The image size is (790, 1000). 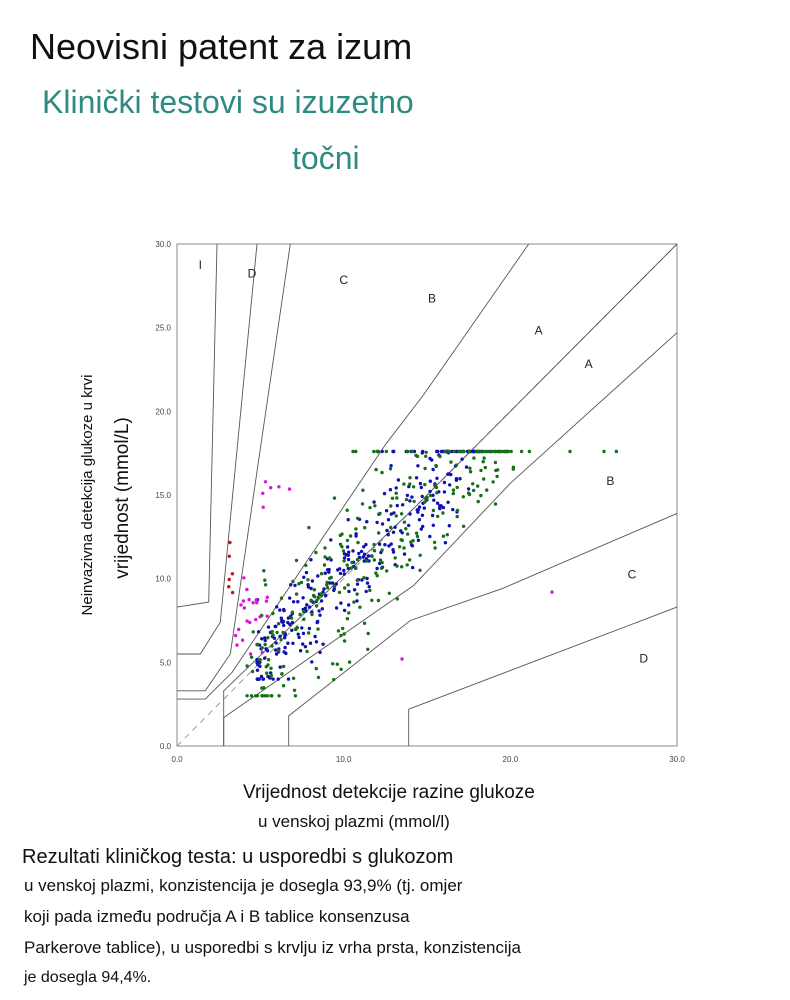 I want to click on y-tick-label: 20.0, so click(x=163, y=411).